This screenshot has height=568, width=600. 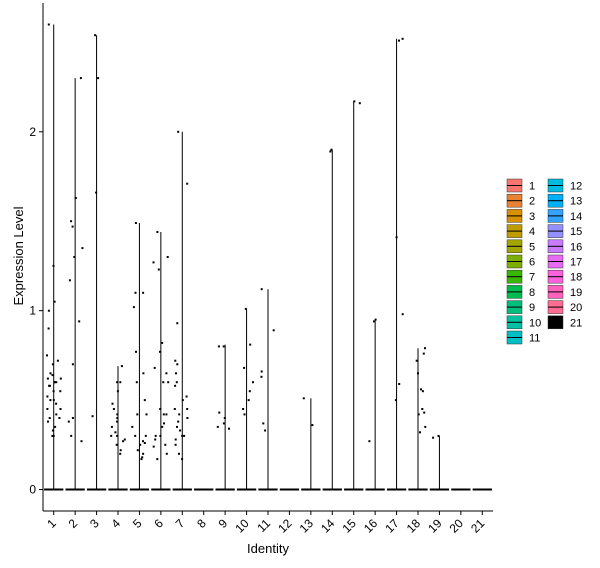 What do you see at coordinates (576, 232) in the screenshot?
I see `legend-label: 15` at bounding box center [576, 232].